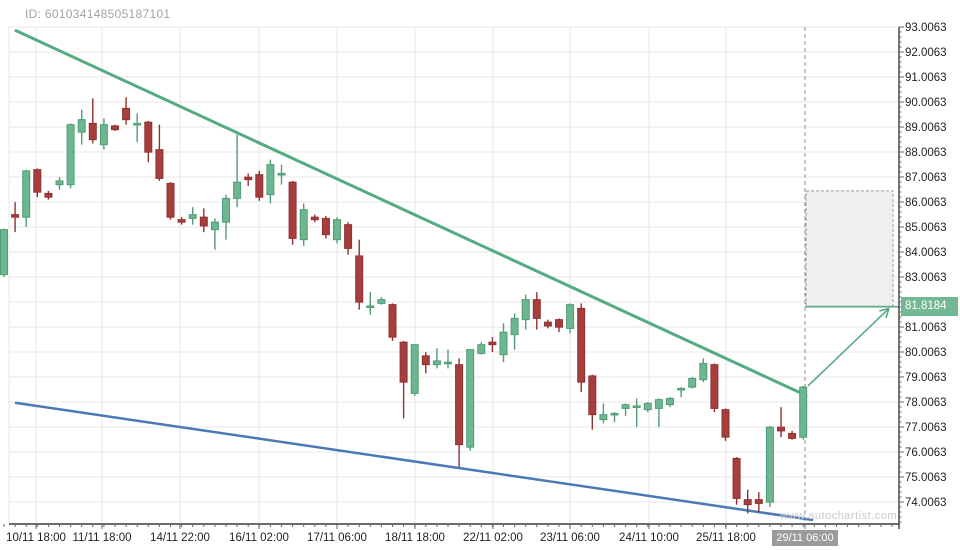  Describe the element at coordinates (926, 53) in the screenshot. I see `y-axis-label: 92.0063` at that location.